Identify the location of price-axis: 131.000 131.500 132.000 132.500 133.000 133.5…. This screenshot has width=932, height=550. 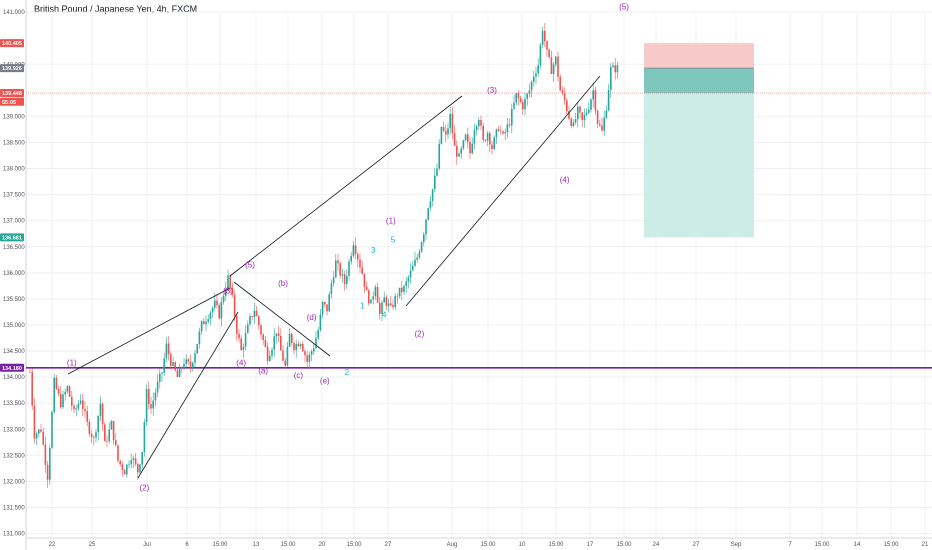
(14, 274).